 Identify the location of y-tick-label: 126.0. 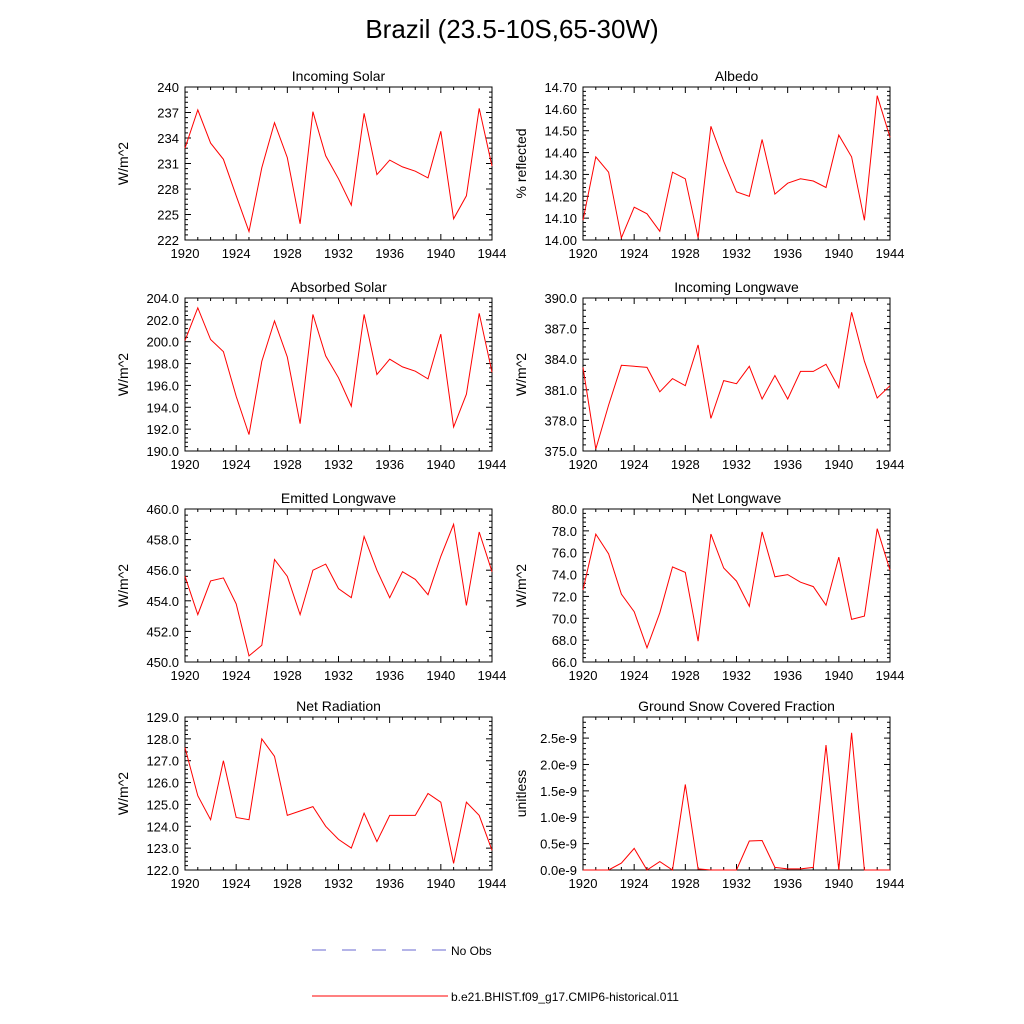
(162, 783).